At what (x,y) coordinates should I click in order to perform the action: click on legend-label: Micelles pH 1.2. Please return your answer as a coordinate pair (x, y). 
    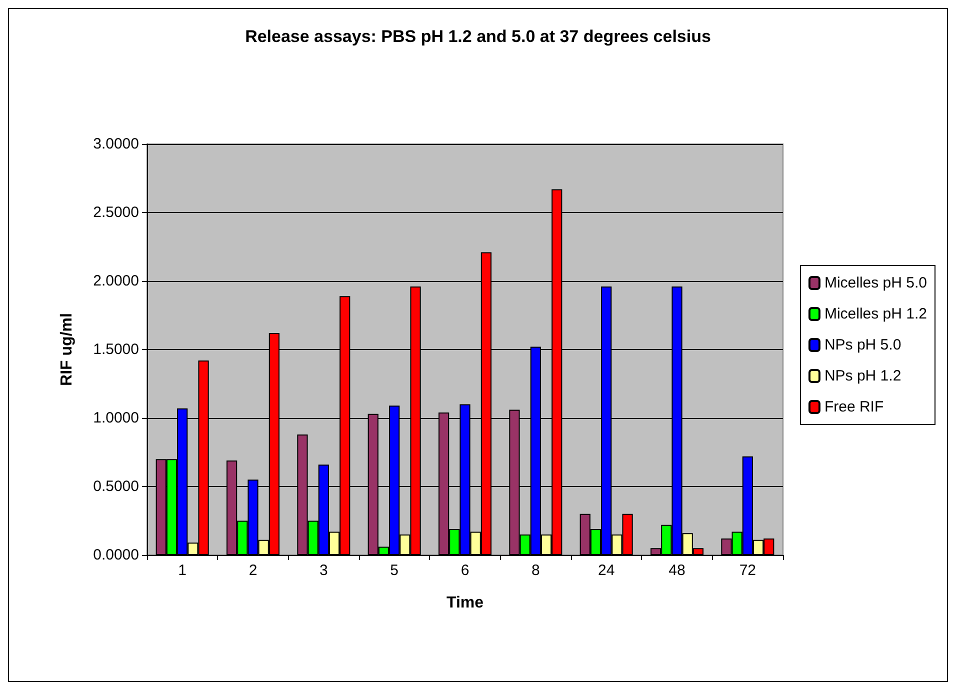
    Looking at the image, I should click on (876, 314).